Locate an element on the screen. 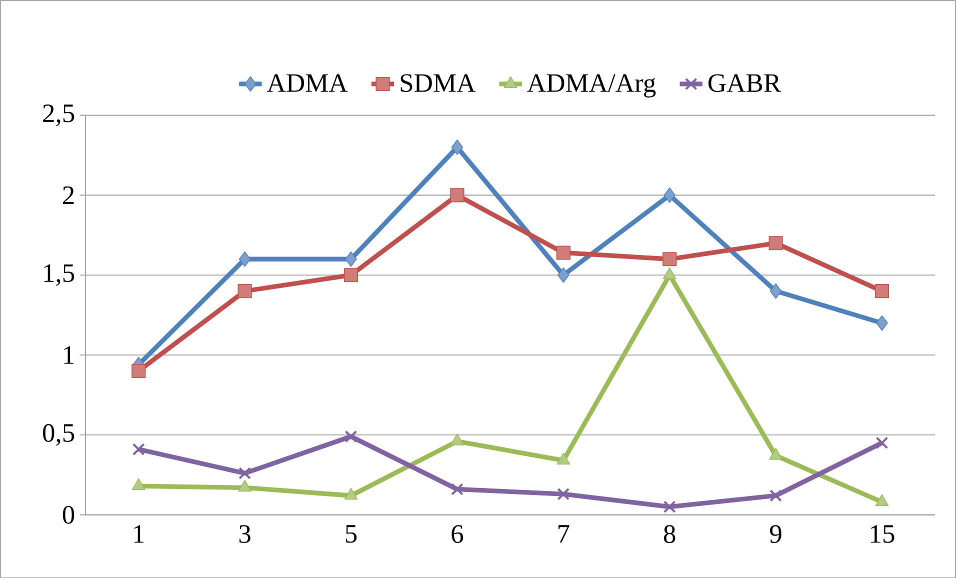 The width and height of the screenshot is (956, 578). x-tick-label: 5 is located at coordinates (351, 533).